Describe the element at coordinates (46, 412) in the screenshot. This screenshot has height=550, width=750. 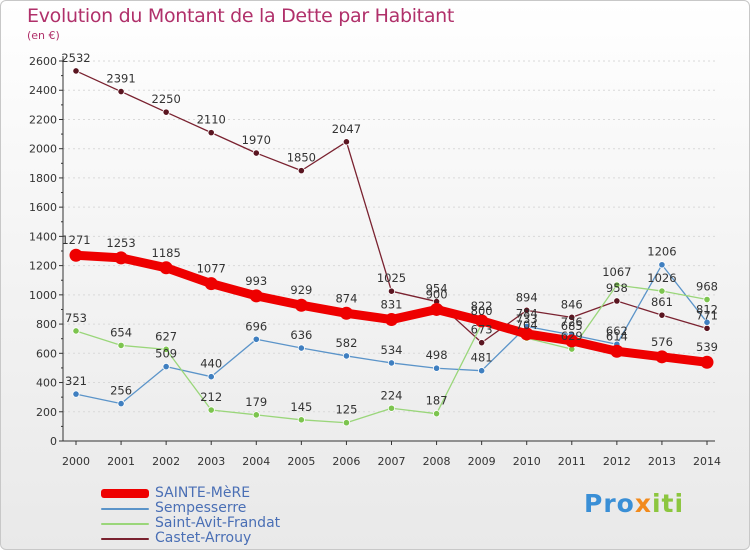
I see `y-tick-label: 200` at that location.